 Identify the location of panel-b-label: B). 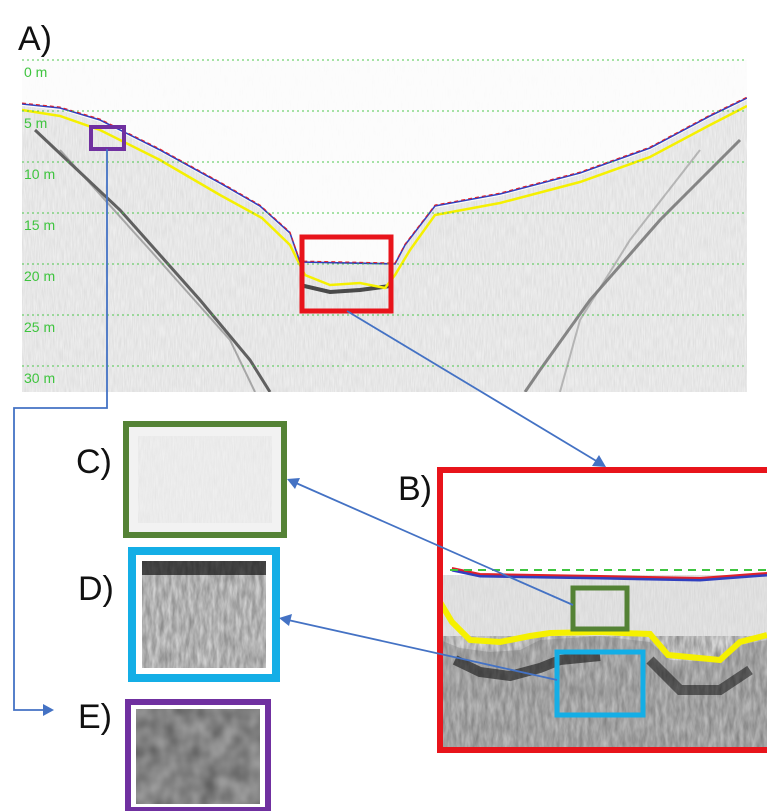
(415, 489).